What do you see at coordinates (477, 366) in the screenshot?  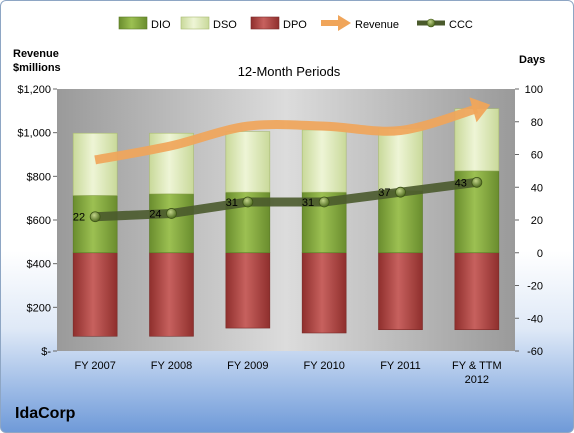 I see `category-label: FY & TTM` at bounding box center [477, 366].